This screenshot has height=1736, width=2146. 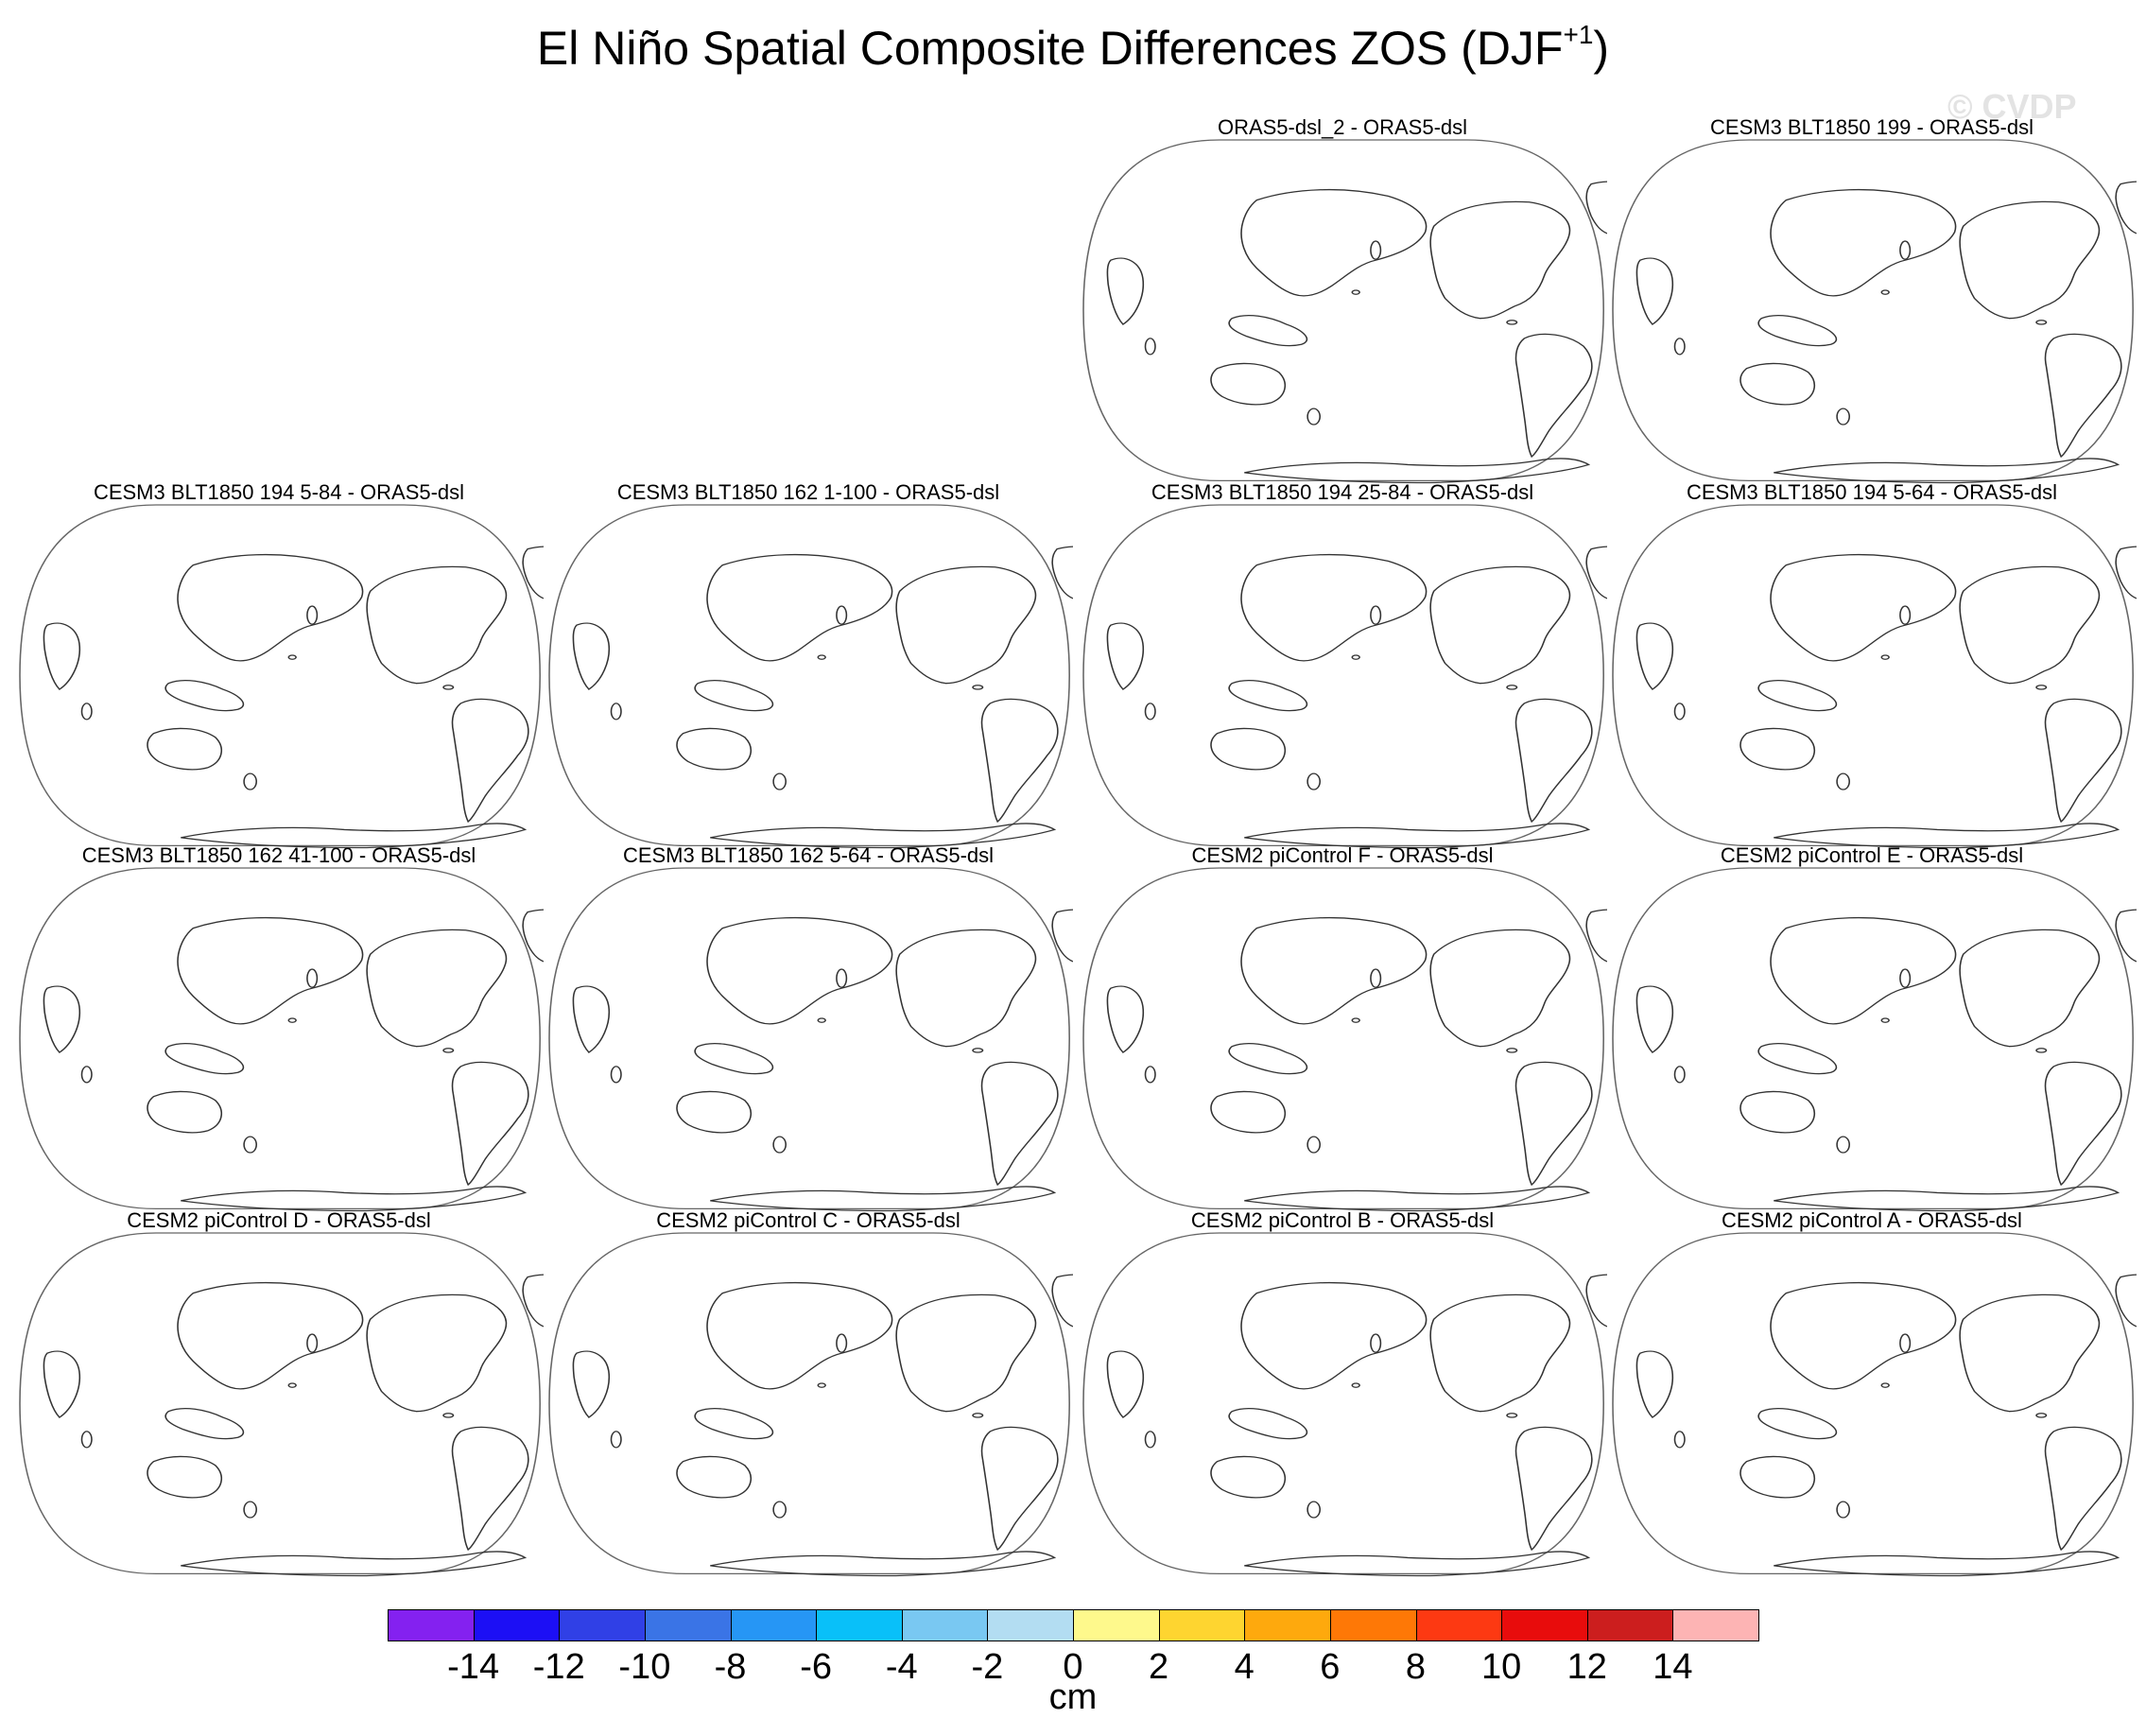 I want to click on map-panel: CESM2 piControl A - ORAS5-dsl, so click(x=1872, y=1392).